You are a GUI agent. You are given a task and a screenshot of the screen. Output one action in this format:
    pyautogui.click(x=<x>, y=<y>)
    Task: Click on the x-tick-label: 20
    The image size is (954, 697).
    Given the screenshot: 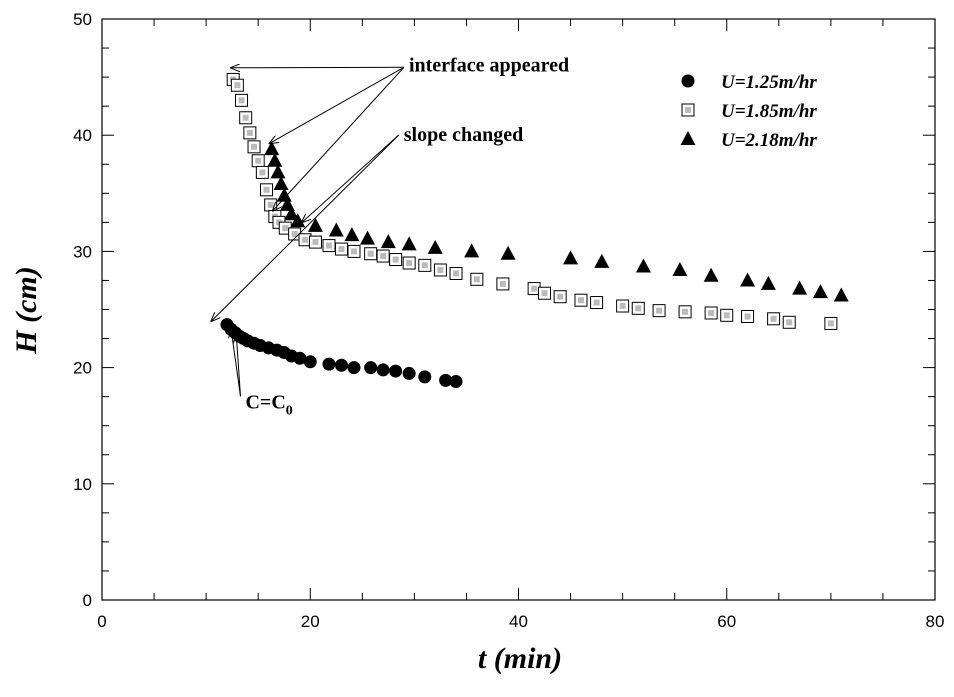 What is the action you would take?
    pyautogui.click(x=310, y=621)
    